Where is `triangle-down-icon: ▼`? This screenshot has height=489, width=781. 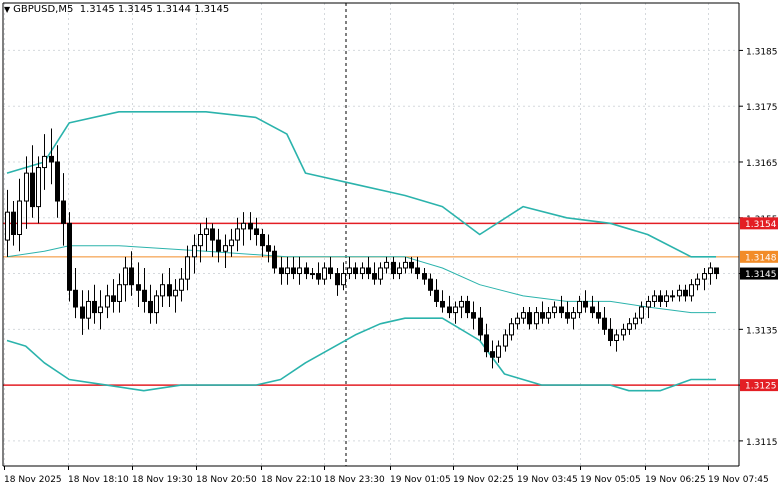
triangle-down-icon: ▼ is located at coordinates (7, 9).